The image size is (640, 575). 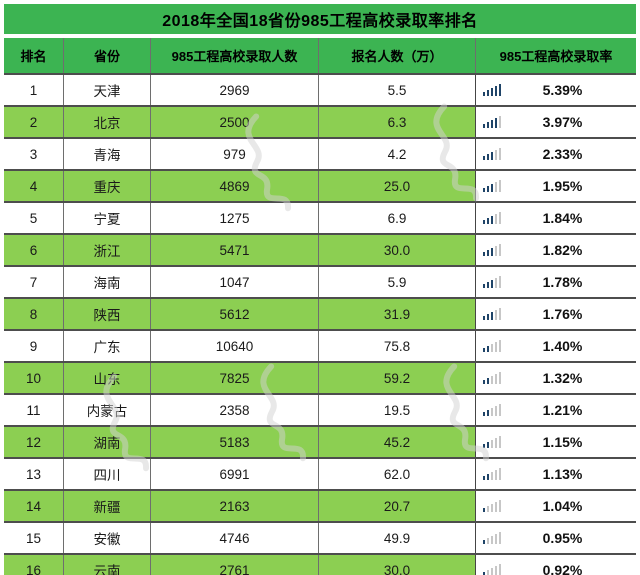 What do you see at coordinates (106, 538) in the screenshot?
I see `province-cell: 安徽` at bounding box center [106, 538].